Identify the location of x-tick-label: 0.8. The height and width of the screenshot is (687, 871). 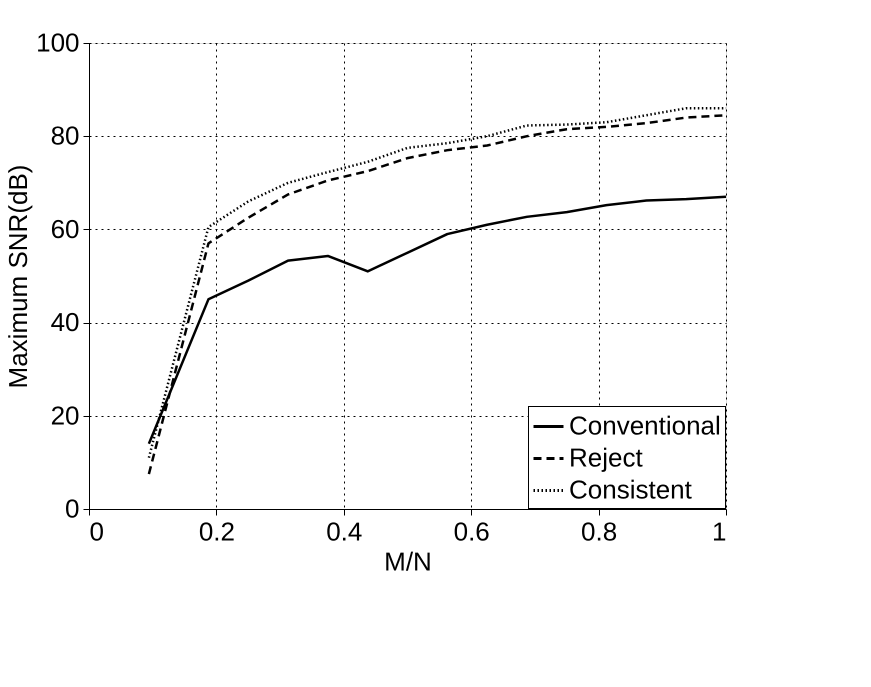
(599, 531).